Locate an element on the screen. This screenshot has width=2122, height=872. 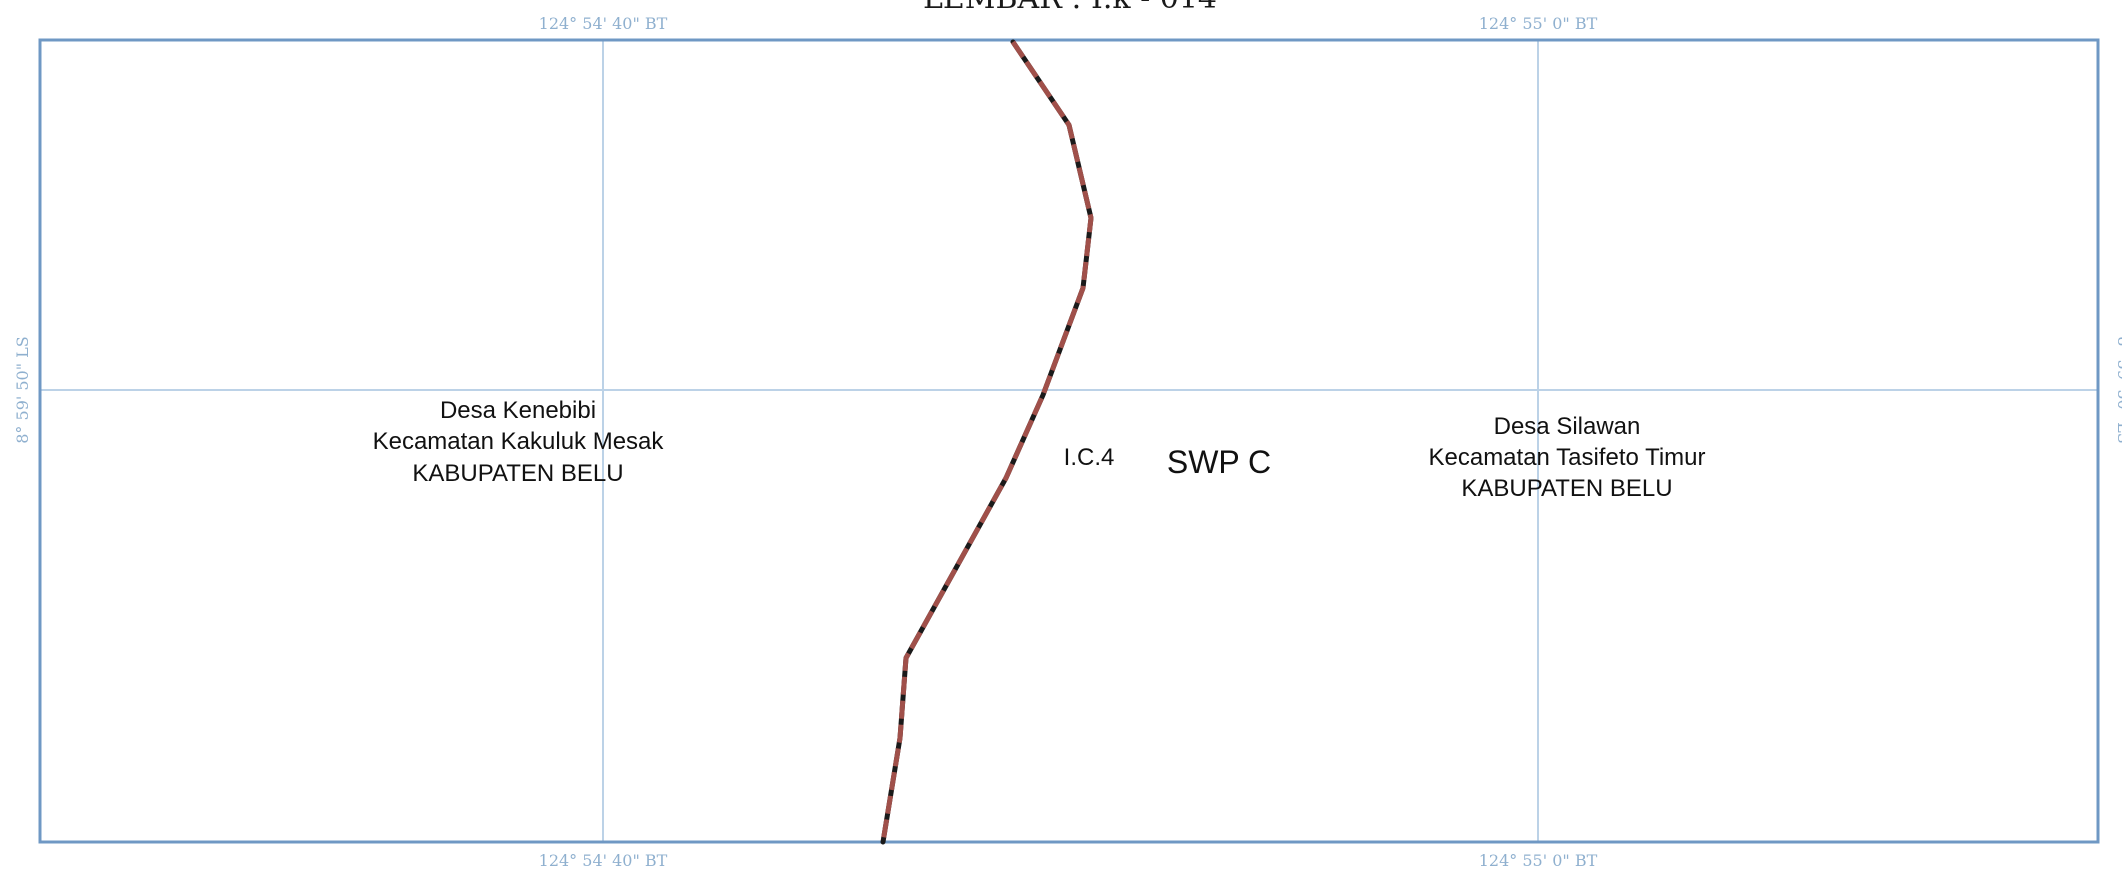
coord-label-bottom-left: 124° 54' 40" BT is located at coordinates (603, 860).